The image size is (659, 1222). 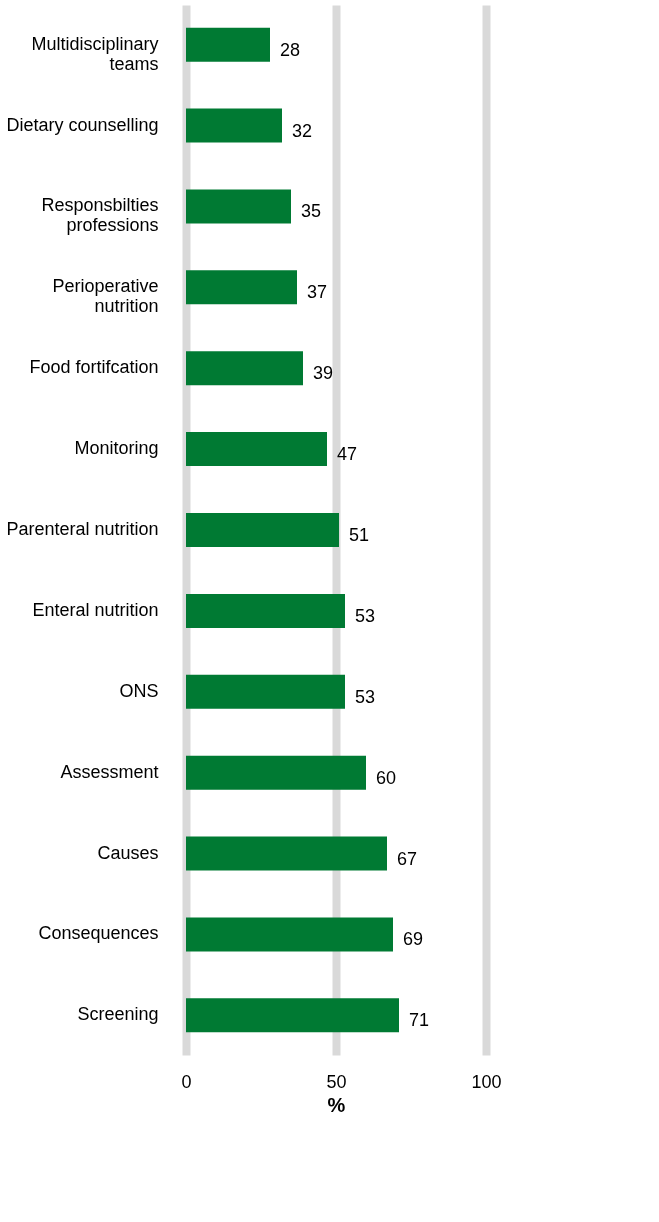 What do you see at coordinates (347, 454) in the screenshot?
I see `data-label: 47` at bounding box center [347, 454].